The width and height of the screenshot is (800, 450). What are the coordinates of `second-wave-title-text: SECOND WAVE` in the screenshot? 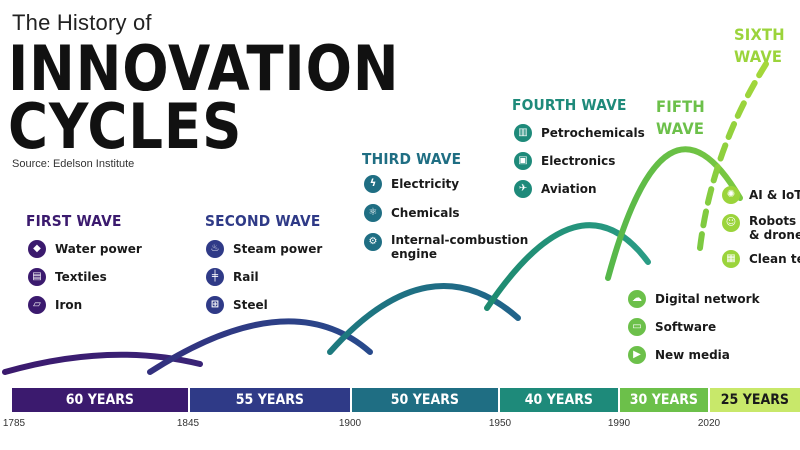 It's located at (263, 221).